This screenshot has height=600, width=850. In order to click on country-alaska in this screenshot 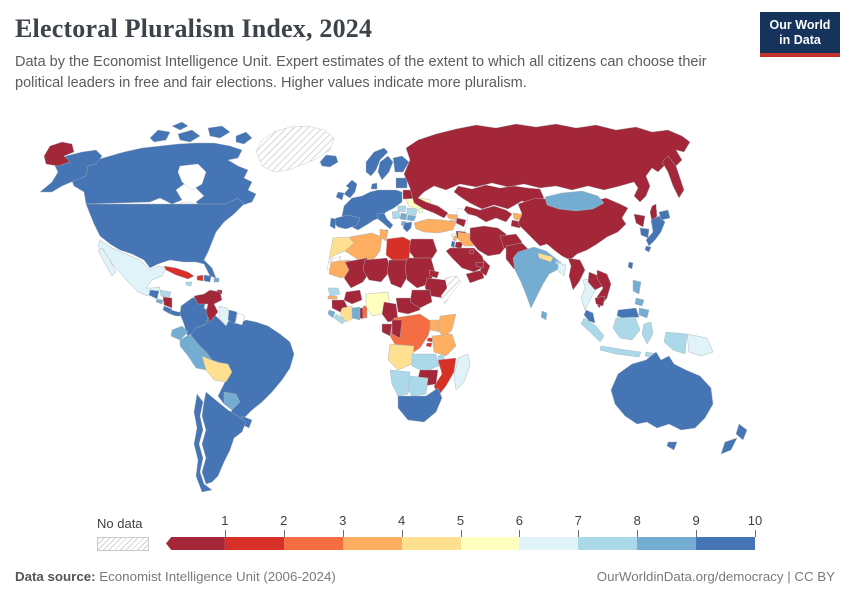, I will do `click(71, 171)`.